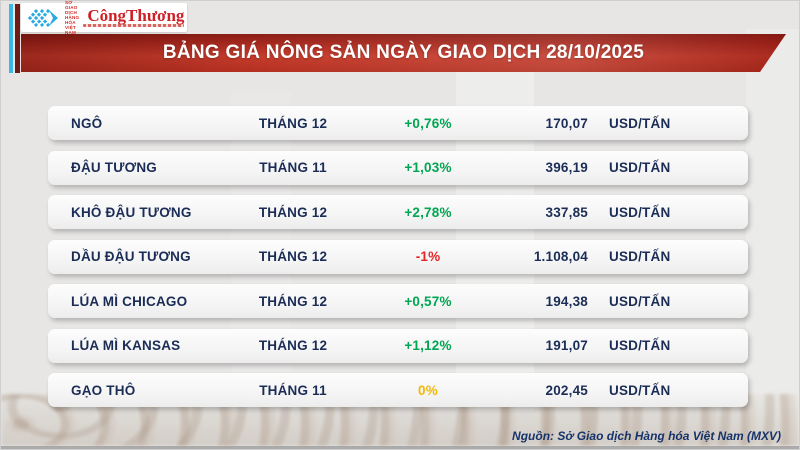 This screenshot has width=800, height=450. Describe the element at coordinates (131, 256) in the screenshot. I see `commodity-name: DẦU ĐẬU TƯƠNG` at that location.